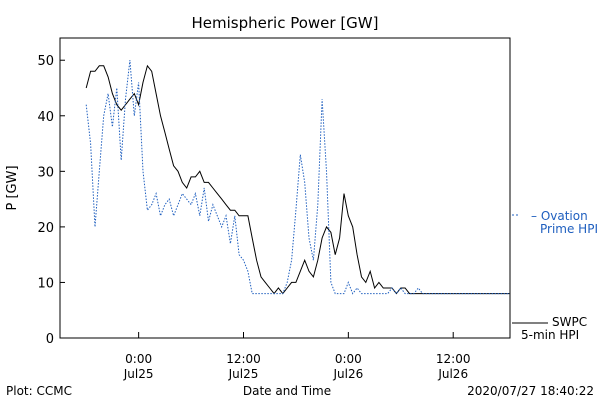 This screenshot has width=600, height=400. What do you see at coordinates (45, 283) in the screenshot?
I see `y-tick-label: 10` at bounding box center [45, 283].